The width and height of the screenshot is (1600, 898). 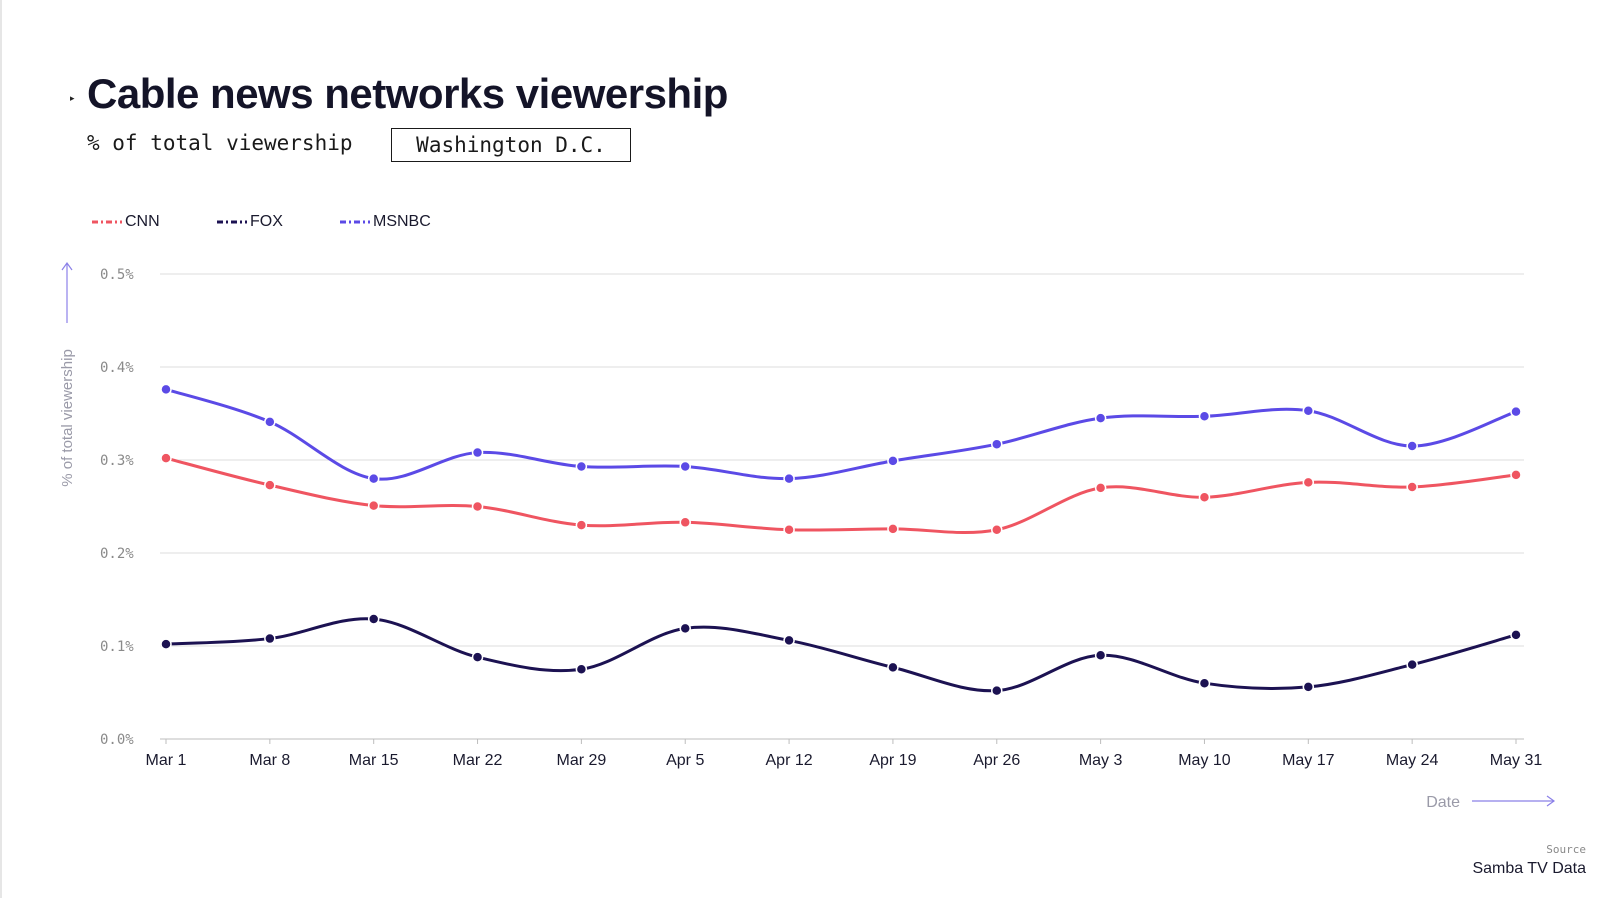 I want to click on left-edge-rule, so click(x=1, y=449).